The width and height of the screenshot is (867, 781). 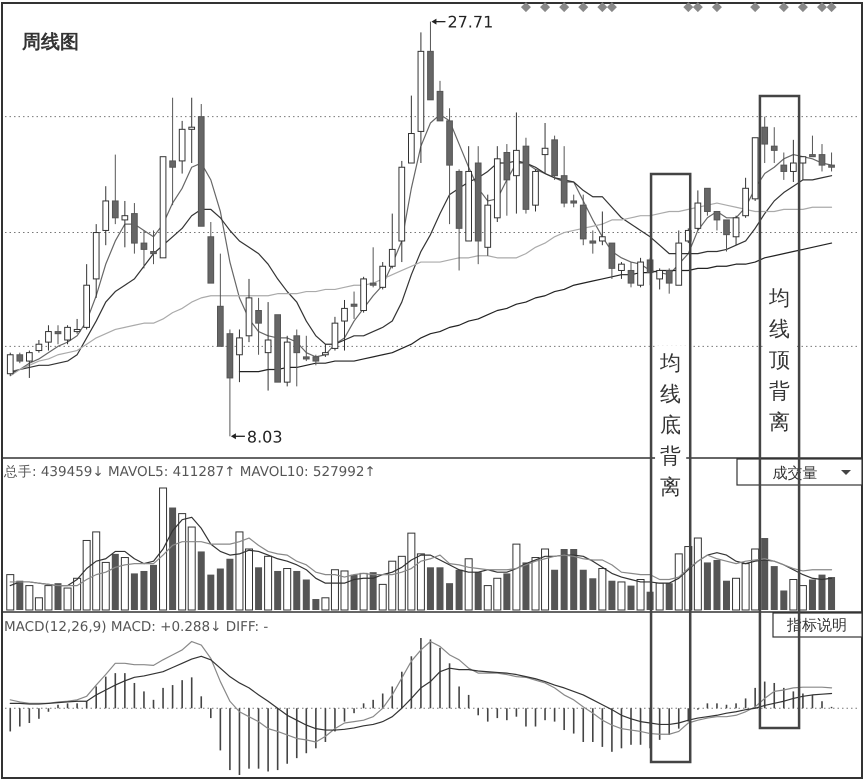 What do you see at coordinates (470, 22) in the screenshot?
I see `annotation: 27.71` at bounding box center [470, 22].